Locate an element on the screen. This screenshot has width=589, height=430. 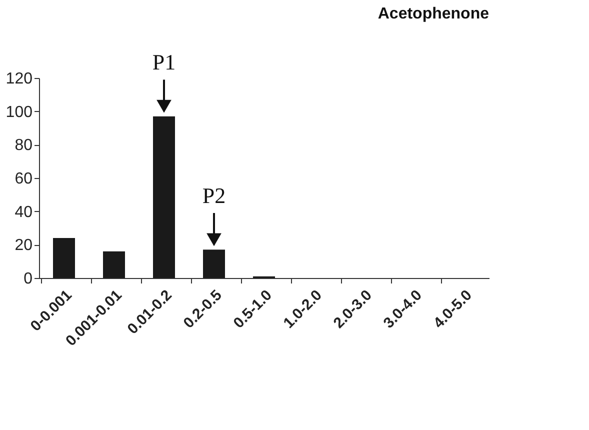
chart-title: Acetophenone is located at coordinates (434, 14).